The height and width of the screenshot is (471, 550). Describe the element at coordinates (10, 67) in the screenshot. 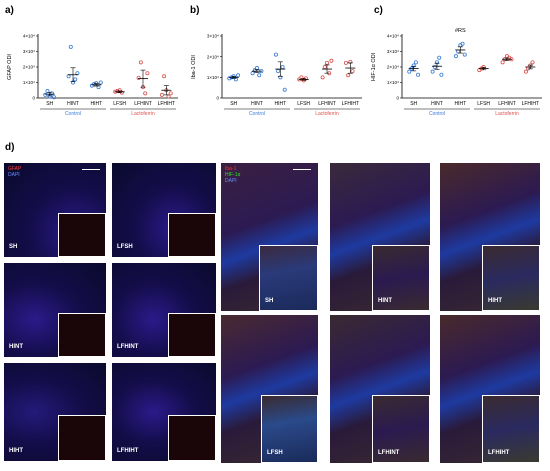

I see `y-axis-label: GFAP ODI` at that location.